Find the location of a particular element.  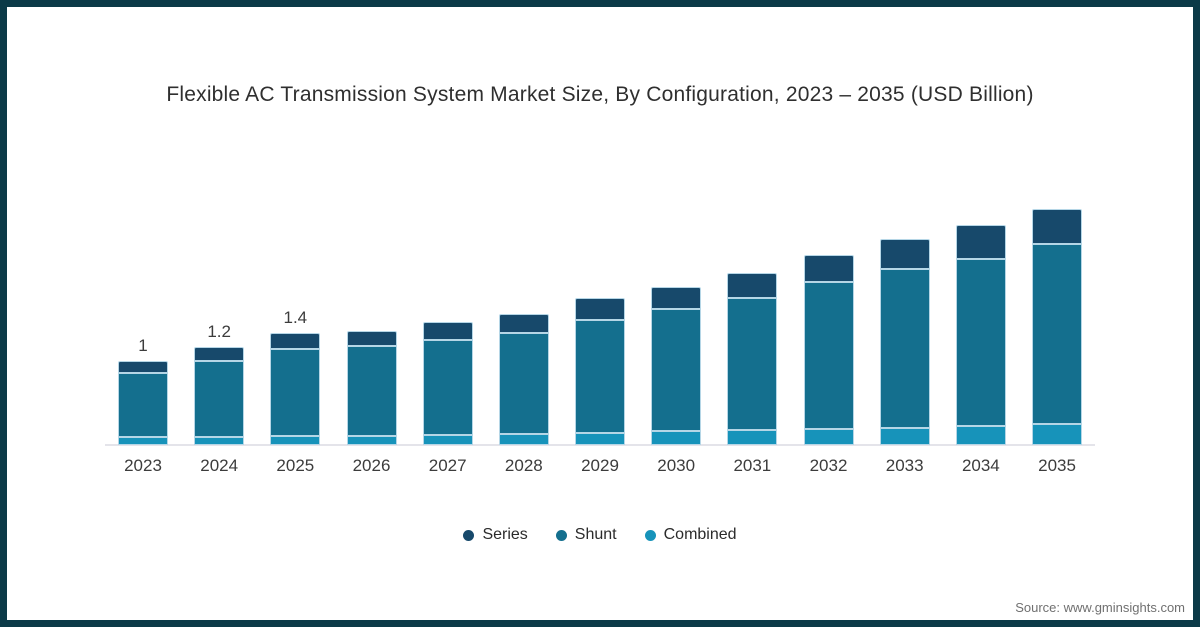

bar-2023: 1 2023 is located at coordinates (143, 405).